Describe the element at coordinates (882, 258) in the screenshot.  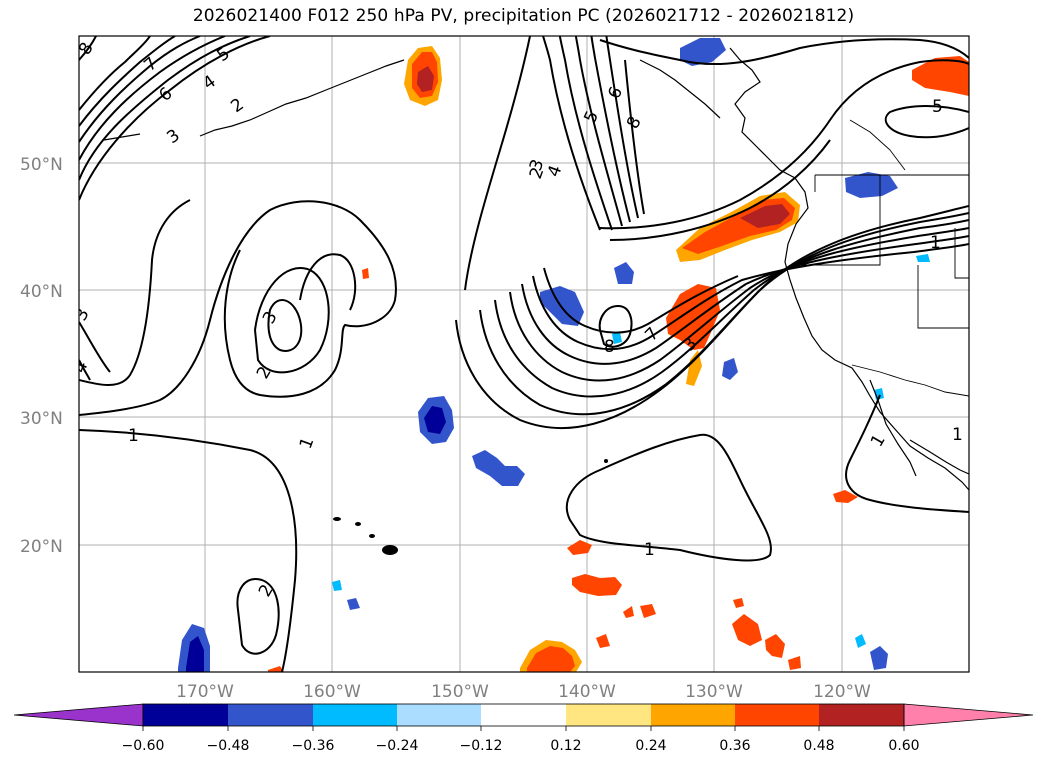
I see `political-borders` at that location.